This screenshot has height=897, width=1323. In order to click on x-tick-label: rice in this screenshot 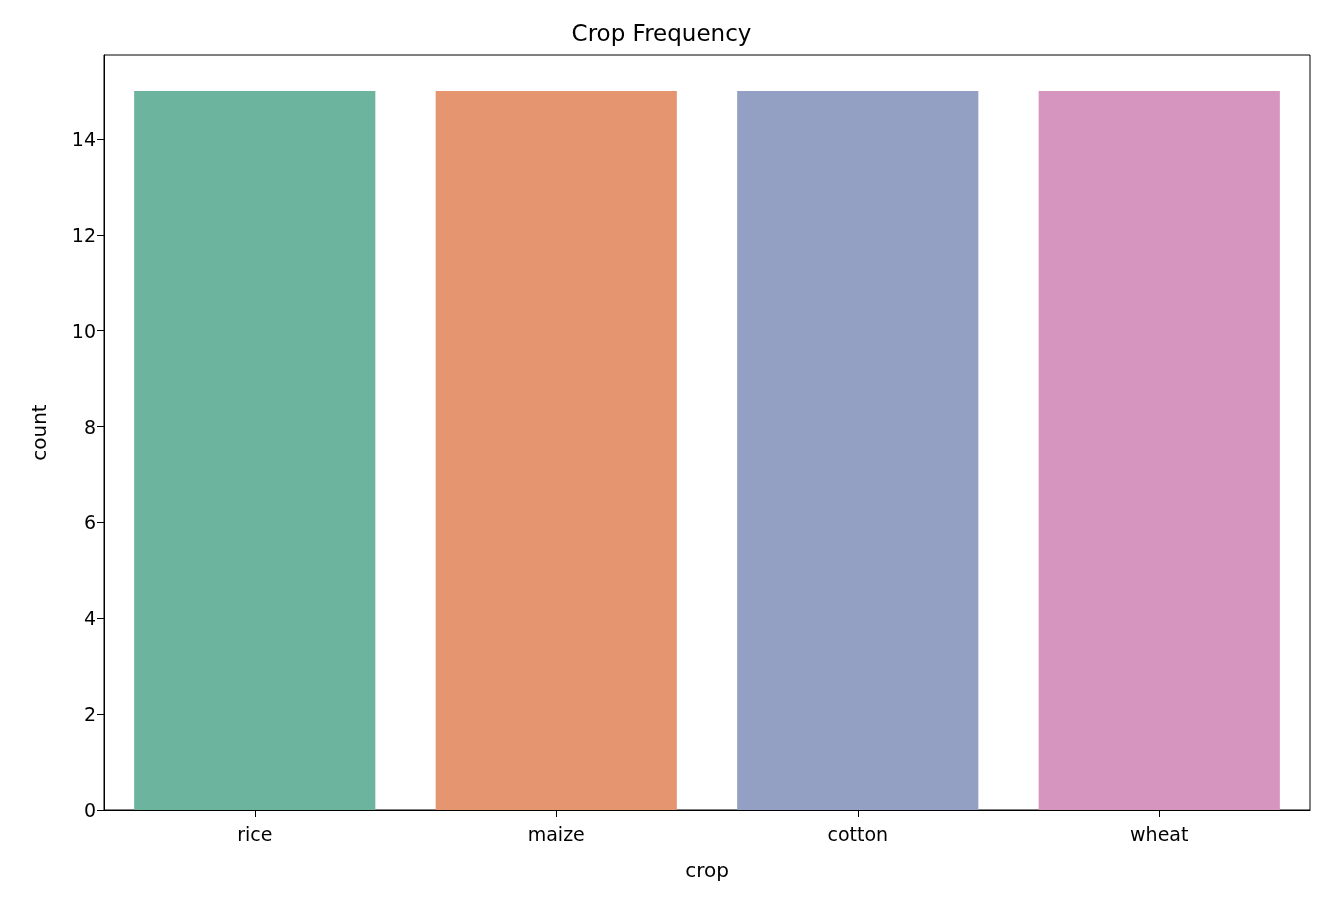, I will do `click(255, 833)`.